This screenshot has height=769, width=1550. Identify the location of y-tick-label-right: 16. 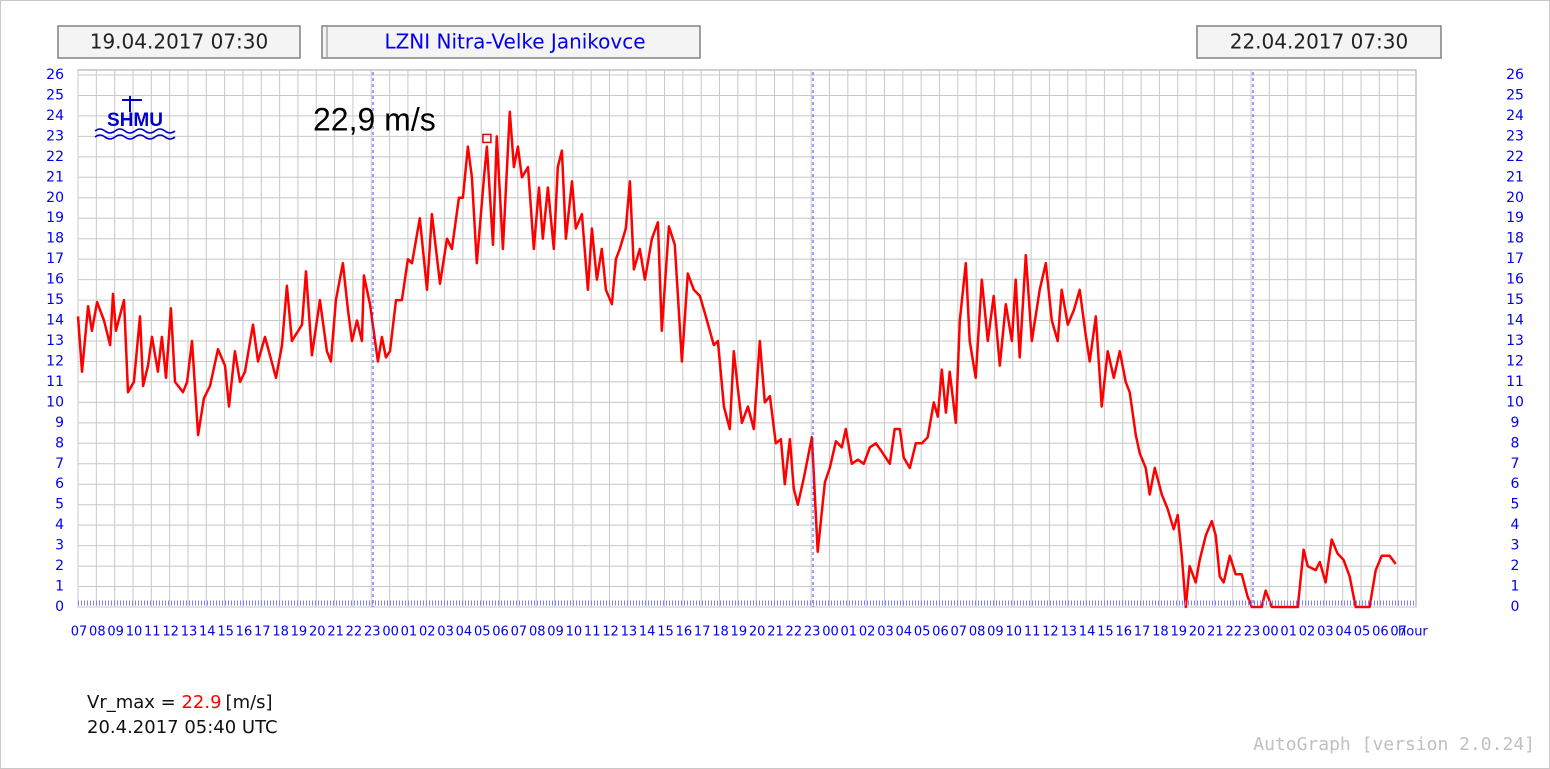
(1515, 280).